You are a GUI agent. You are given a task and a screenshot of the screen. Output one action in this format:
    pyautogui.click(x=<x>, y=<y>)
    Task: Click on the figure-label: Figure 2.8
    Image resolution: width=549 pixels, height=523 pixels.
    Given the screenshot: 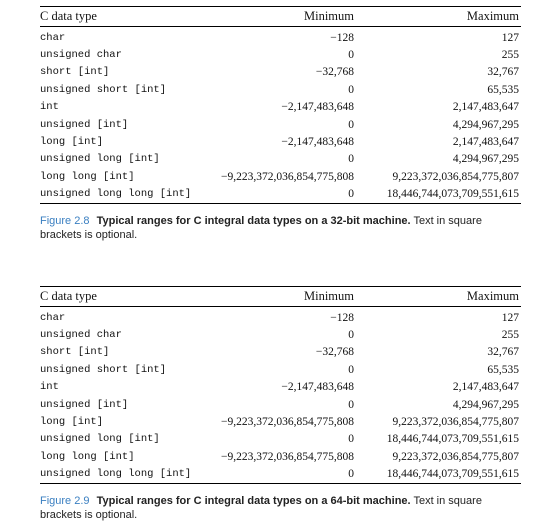 What is the action you would take?
    pyautogui.click(x=65, y=220)
    